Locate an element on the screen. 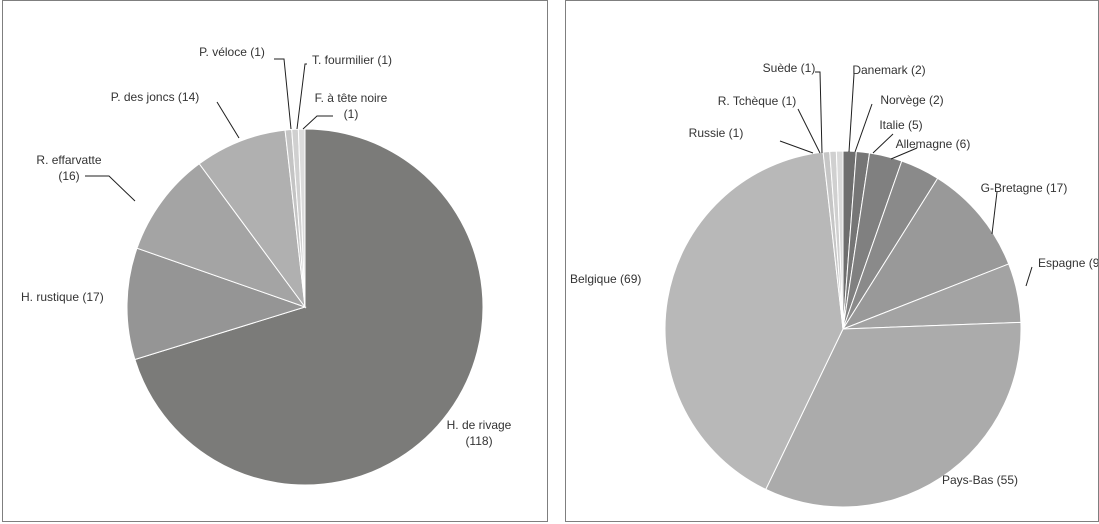 This screenshot has height=524, width=1099. leader-line-r-effarvatte is located at coordinates (110, 188).